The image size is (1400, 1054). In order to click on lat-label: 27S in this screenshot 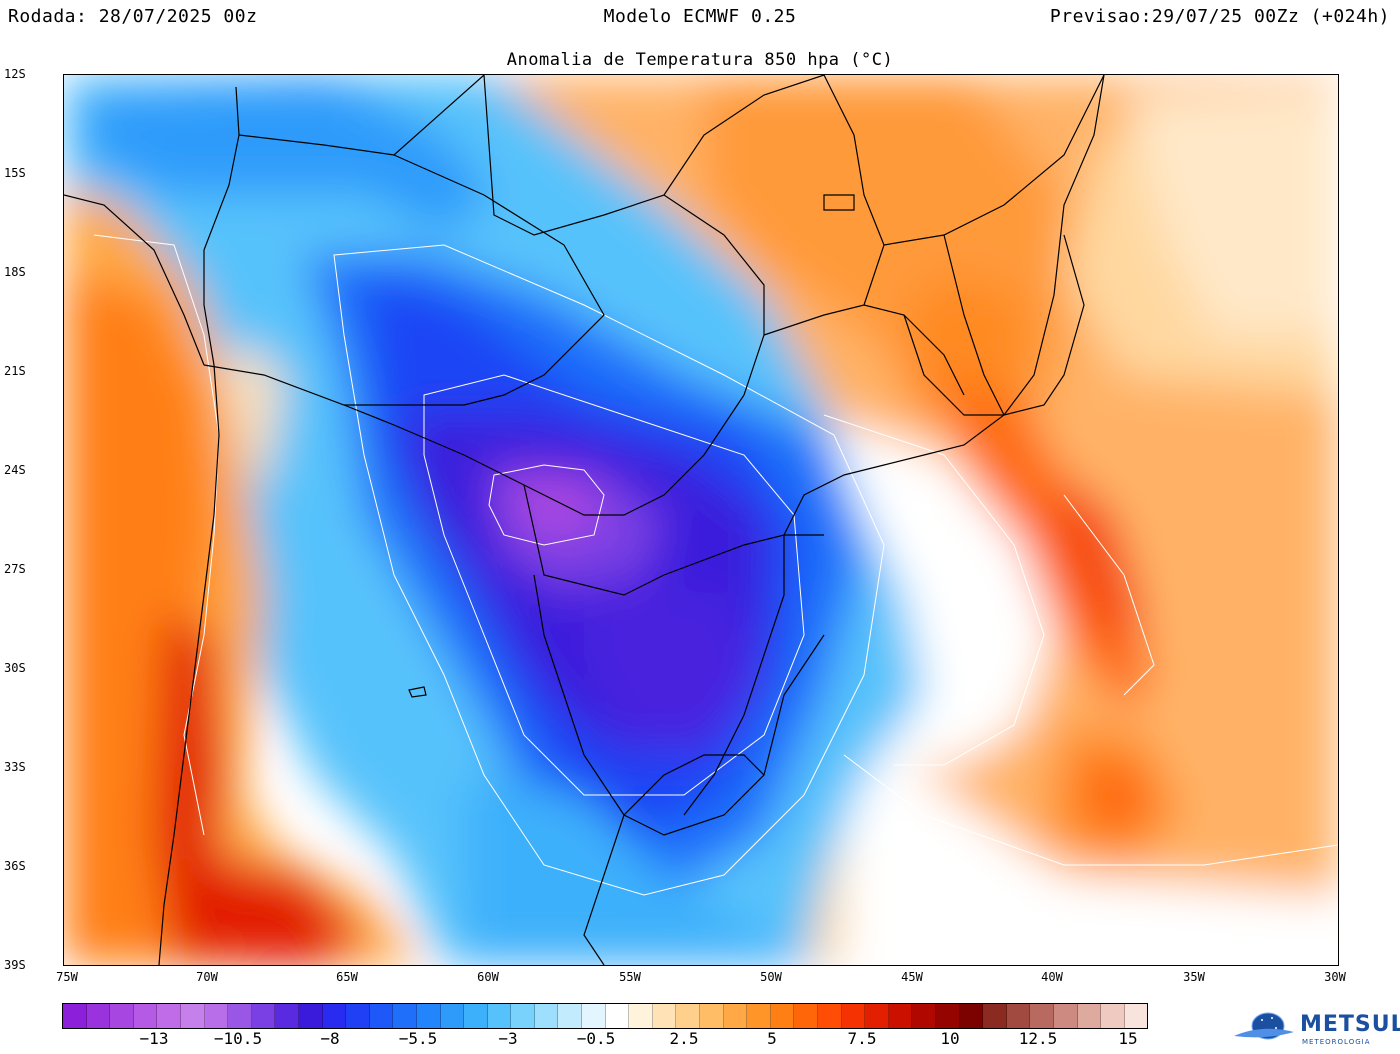, I will do `click(15, 569)`.